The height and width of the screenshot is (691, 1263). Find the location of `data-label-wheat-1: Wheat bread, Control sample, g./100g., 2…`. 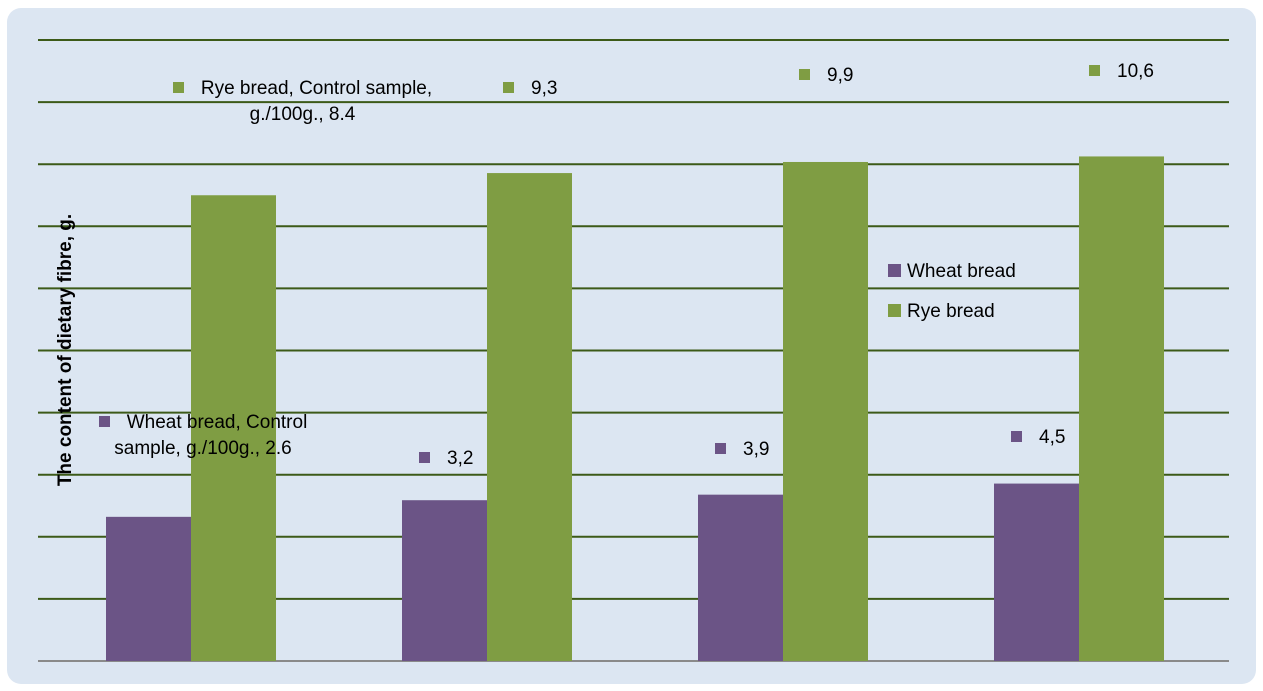

data-label-wheat-1: Wheat bread, Control sample, g./100g., 2… is located at coordinates (203, 436).